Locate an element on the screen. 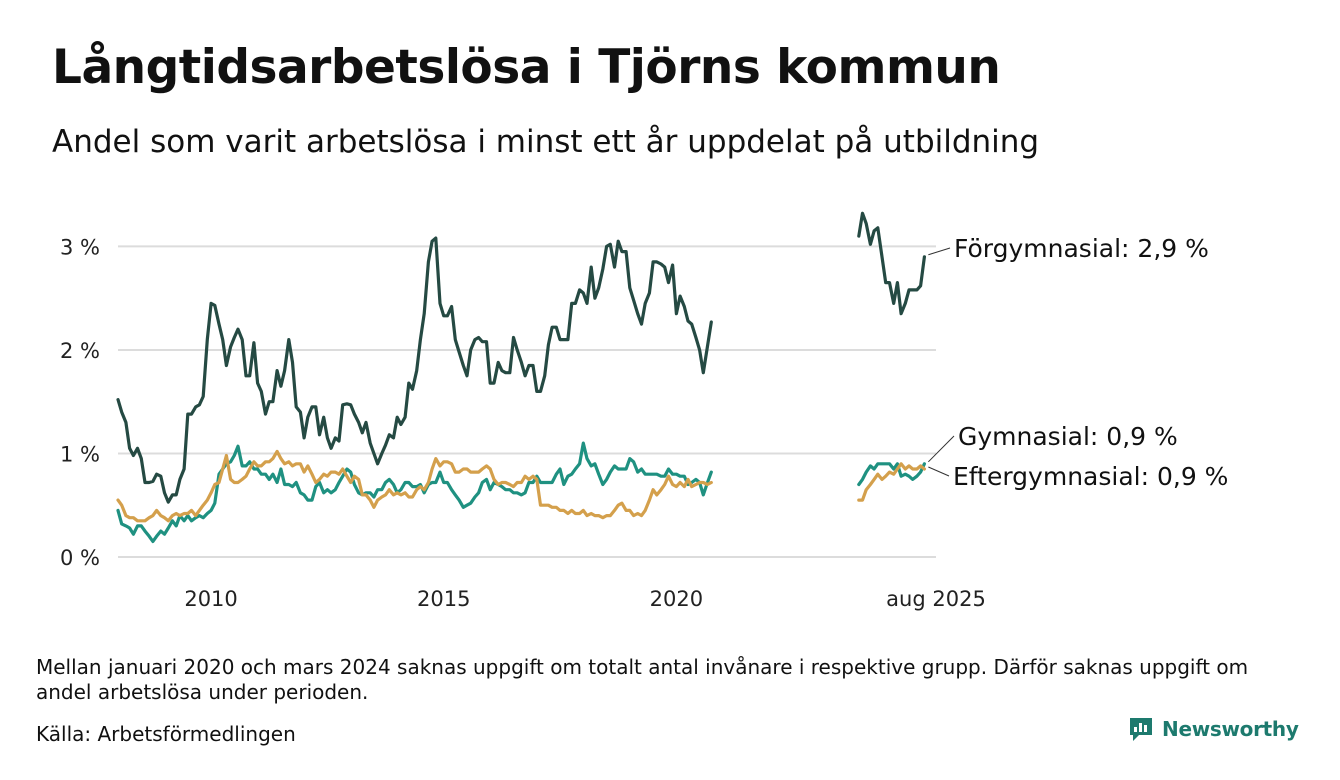 Image resolution: width=1340 pixels, height=780 pixels. y-axis-ticks: 0 % 1 % 2 % 3 % is located at coordinates (80, 402).